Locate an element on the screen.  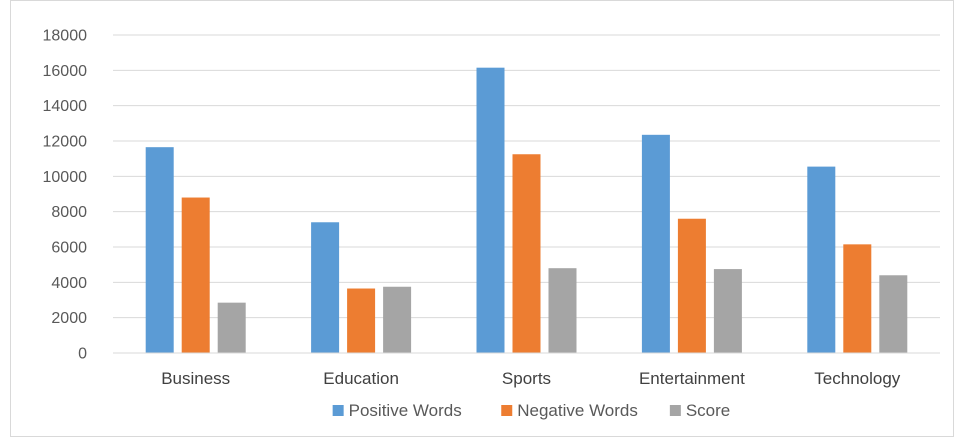
x-category-label: Business is located at coordinates (195, 378).